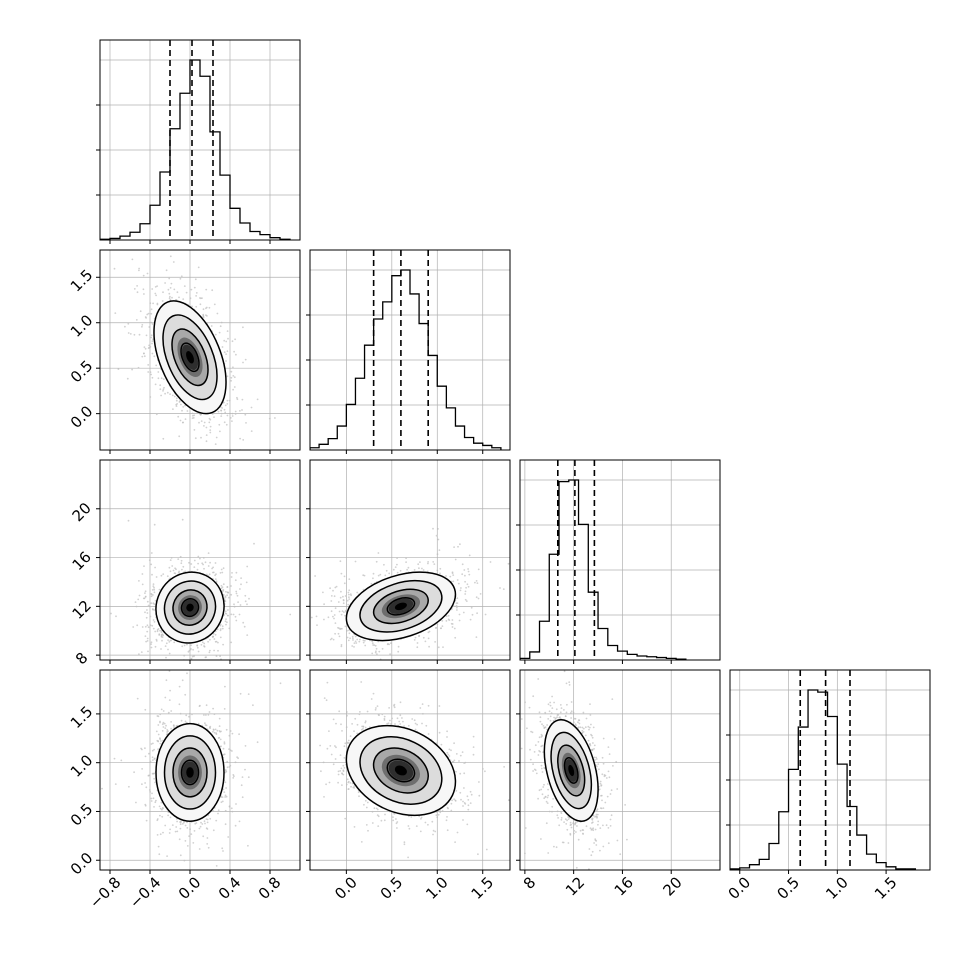 The image size is (970, 970). What do you see at coordinates (82, 610) in the screenshot?
I see `y-tick-label: 12` at bounding box center [82, 610].